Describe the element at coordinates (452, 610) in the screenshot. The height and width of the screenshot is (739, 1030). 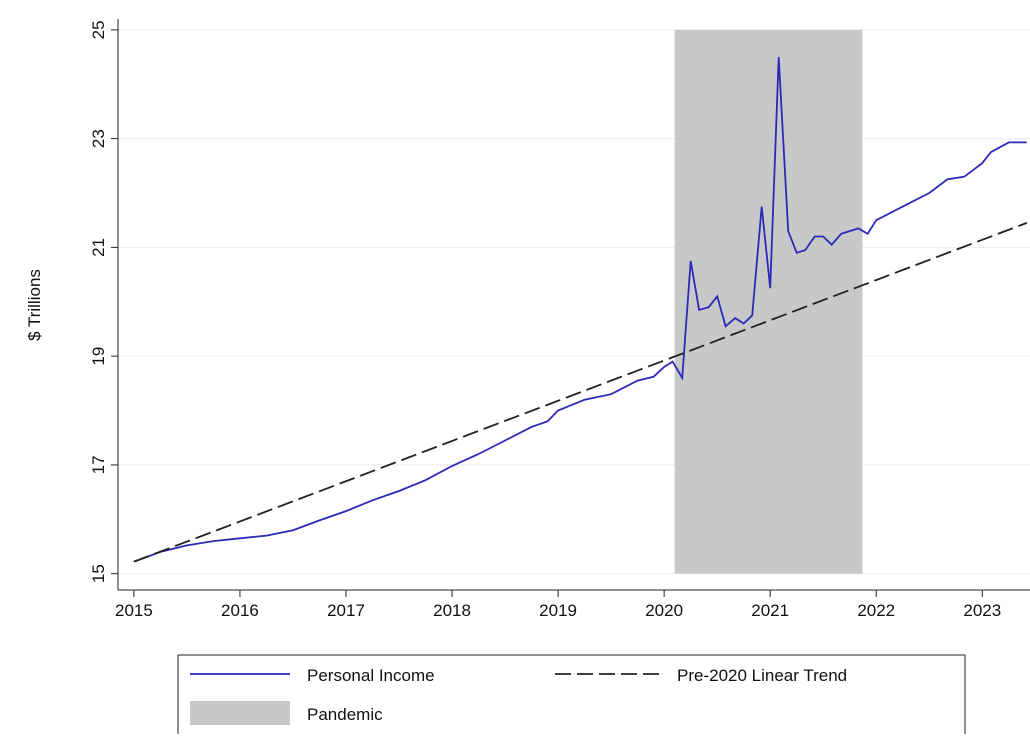
I see `x-tick-label: 2018` at that location.